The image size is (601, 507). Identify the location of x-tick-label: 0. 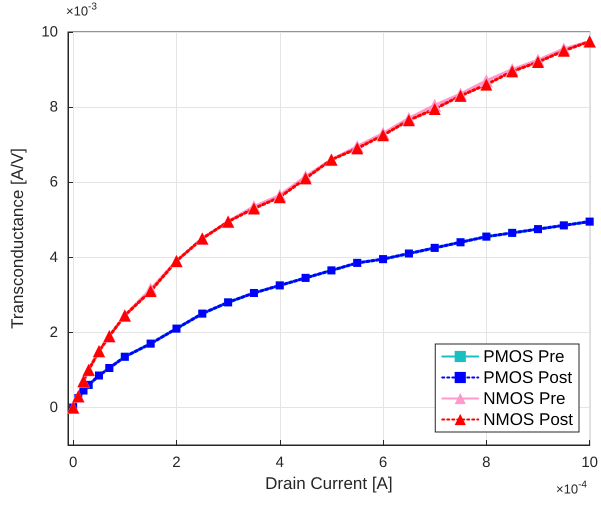
(73, 462).